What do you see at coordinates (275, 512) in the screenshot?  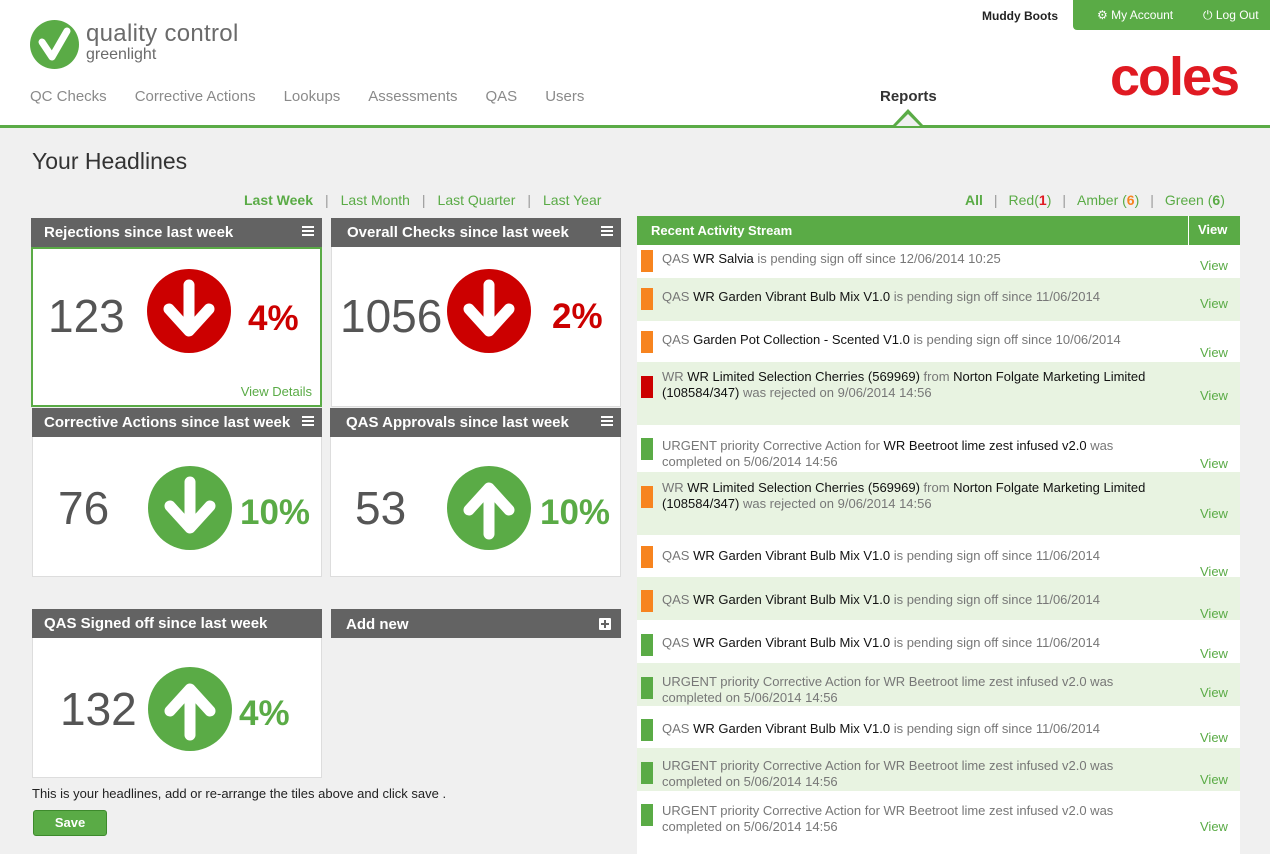 I see `tile-percent: 10%` at bounding box center [275, 512].